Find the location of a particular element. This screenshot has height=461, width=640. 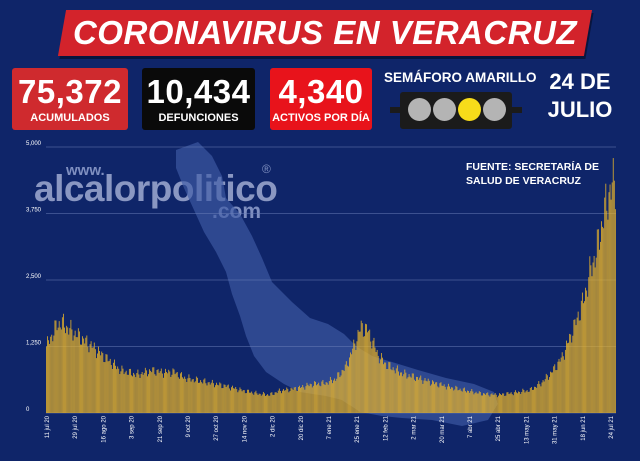

source-line2: SALUD DE VERACRUZ is located at coordinates (523, 181).